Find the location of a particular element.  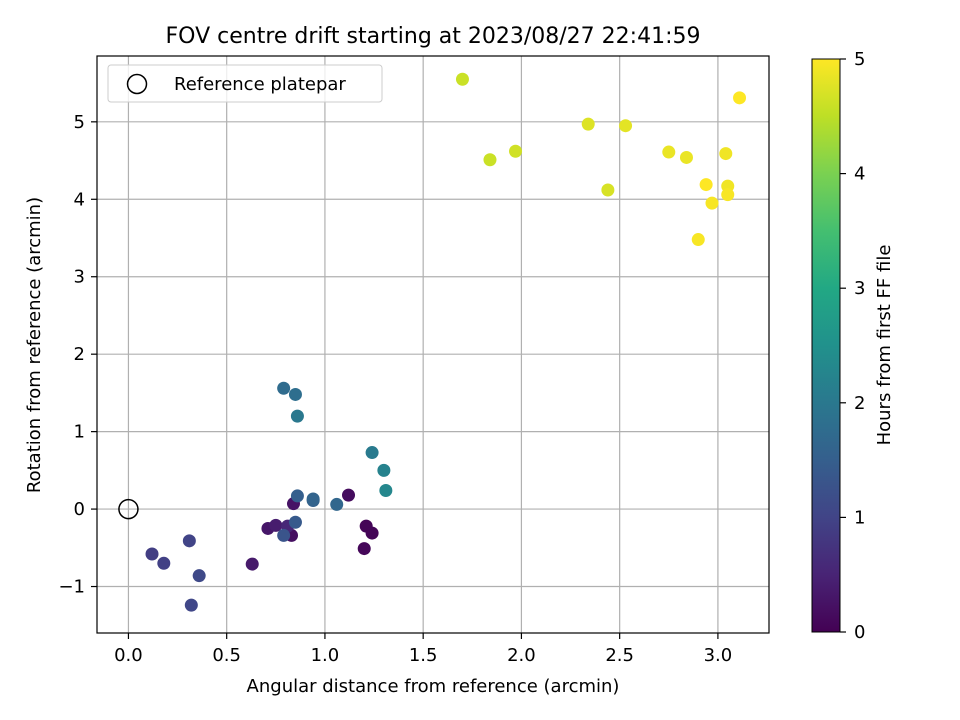

x-tick-label: 3.0 is located at coordinates (718, 655).